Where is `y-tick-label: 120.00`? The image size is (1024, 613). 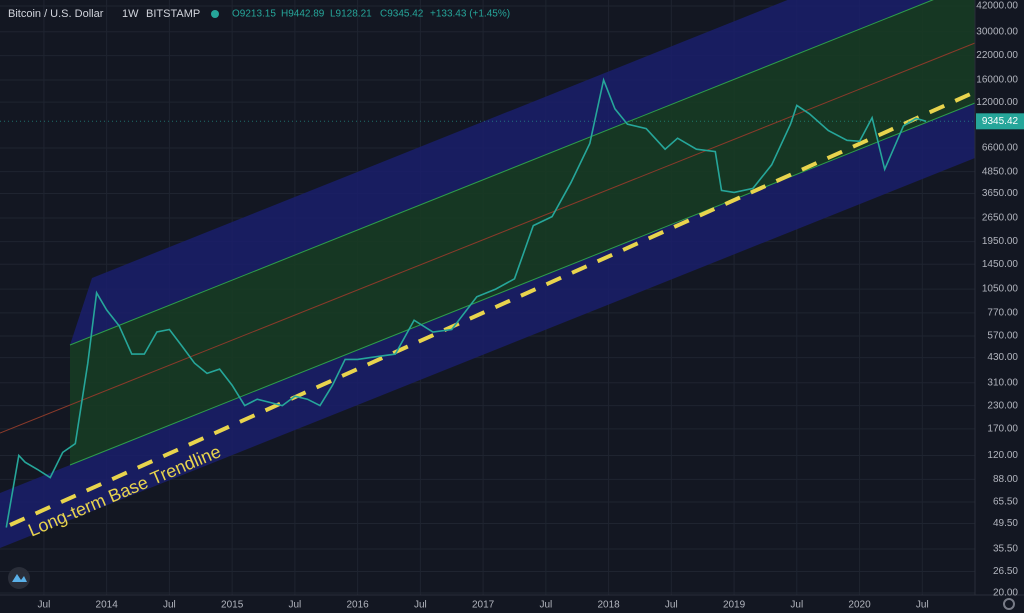 y-tick-label: 120.00 is located at coordinates (1002, 455).